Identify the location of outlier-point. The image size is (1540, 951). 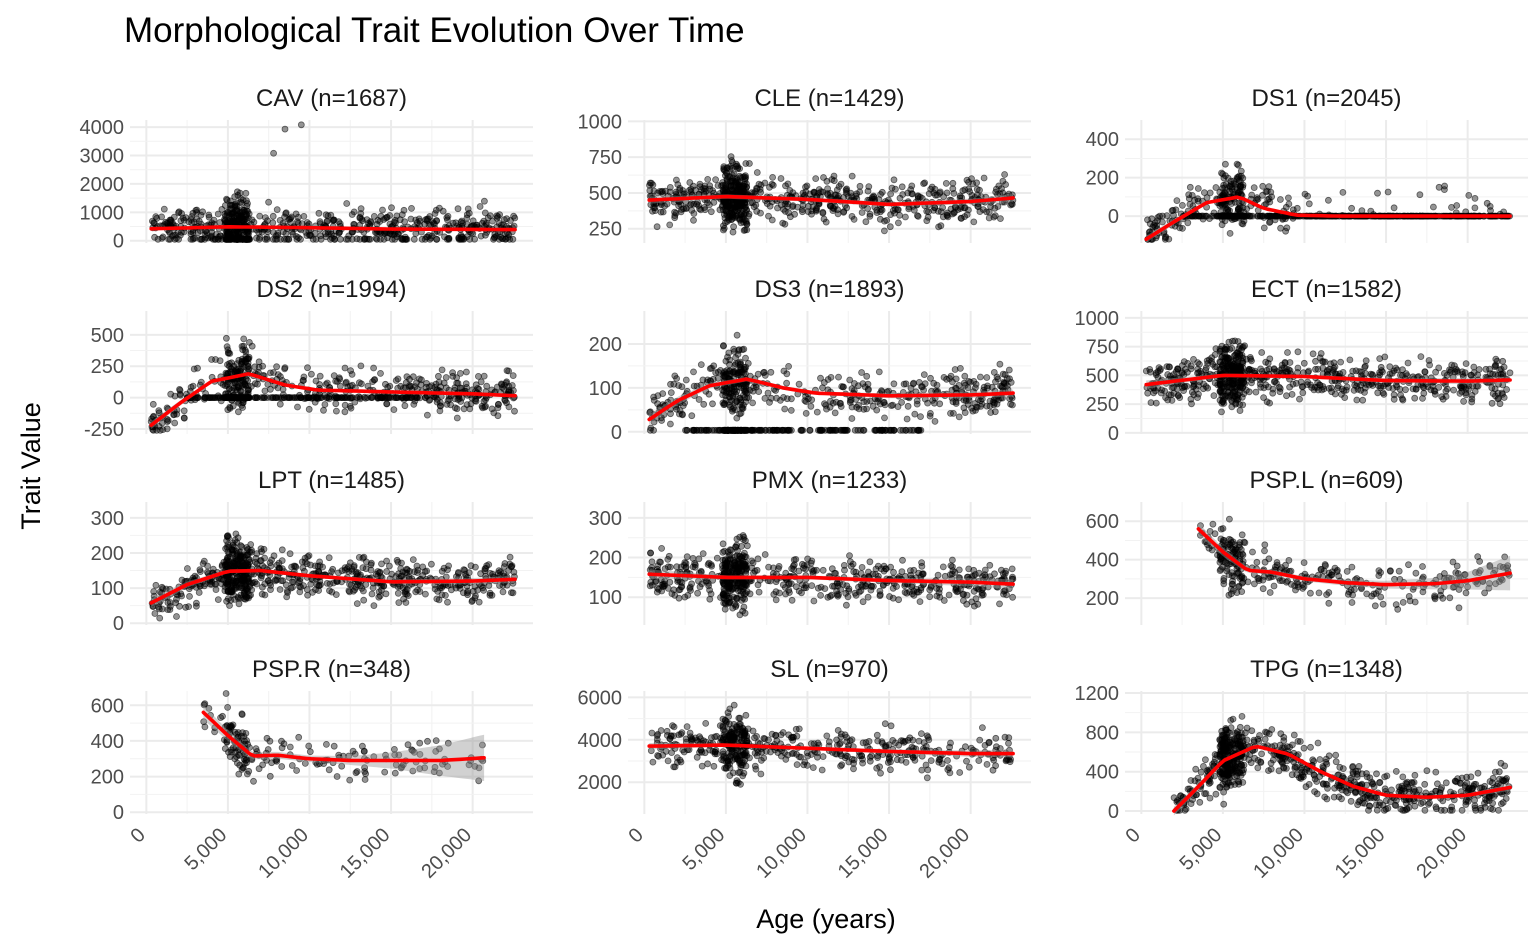
(273, 153).